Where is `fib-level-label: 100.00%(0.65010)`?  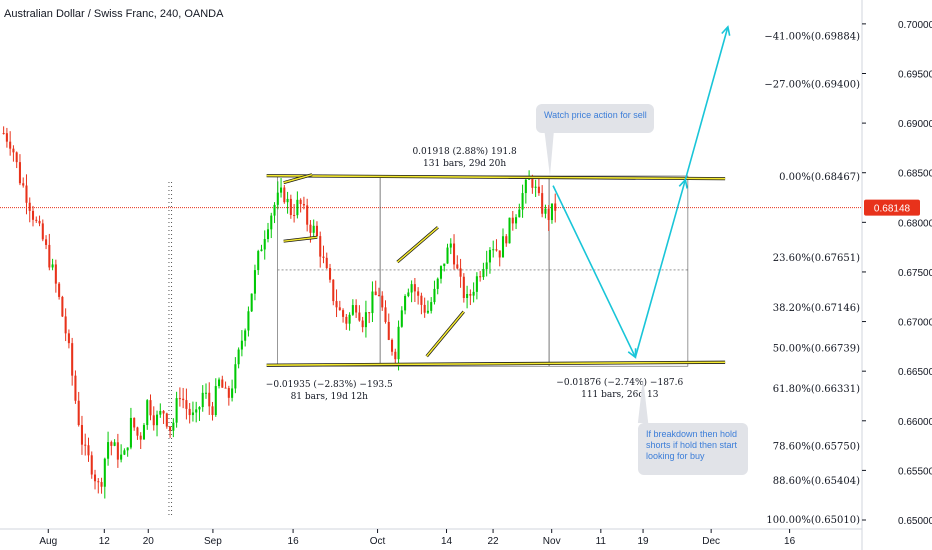
fib-level-label: 100.00%(0.65010) is located at coordinates (813, 520).